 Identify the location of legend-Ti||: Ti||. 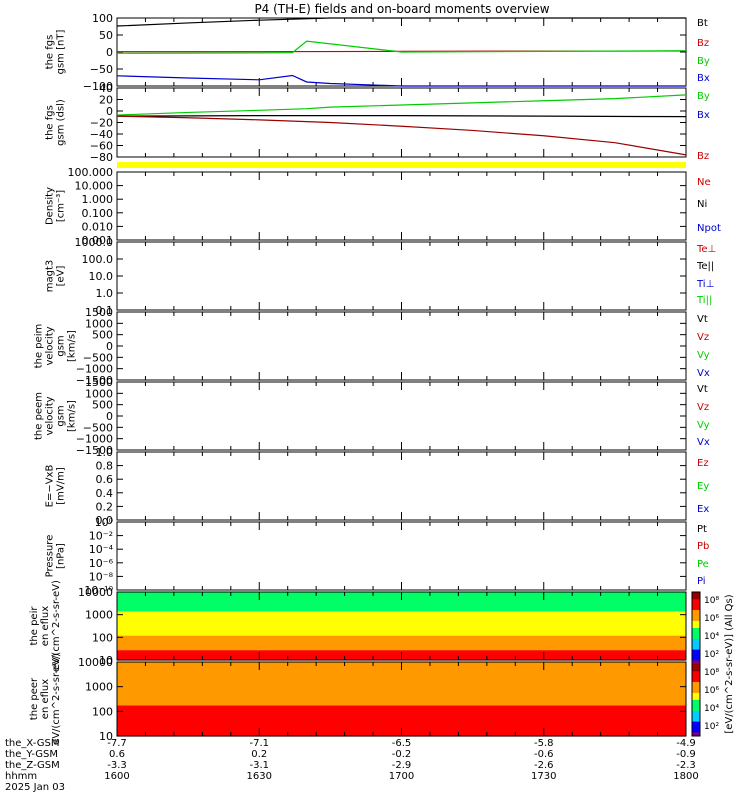
(704, 300).